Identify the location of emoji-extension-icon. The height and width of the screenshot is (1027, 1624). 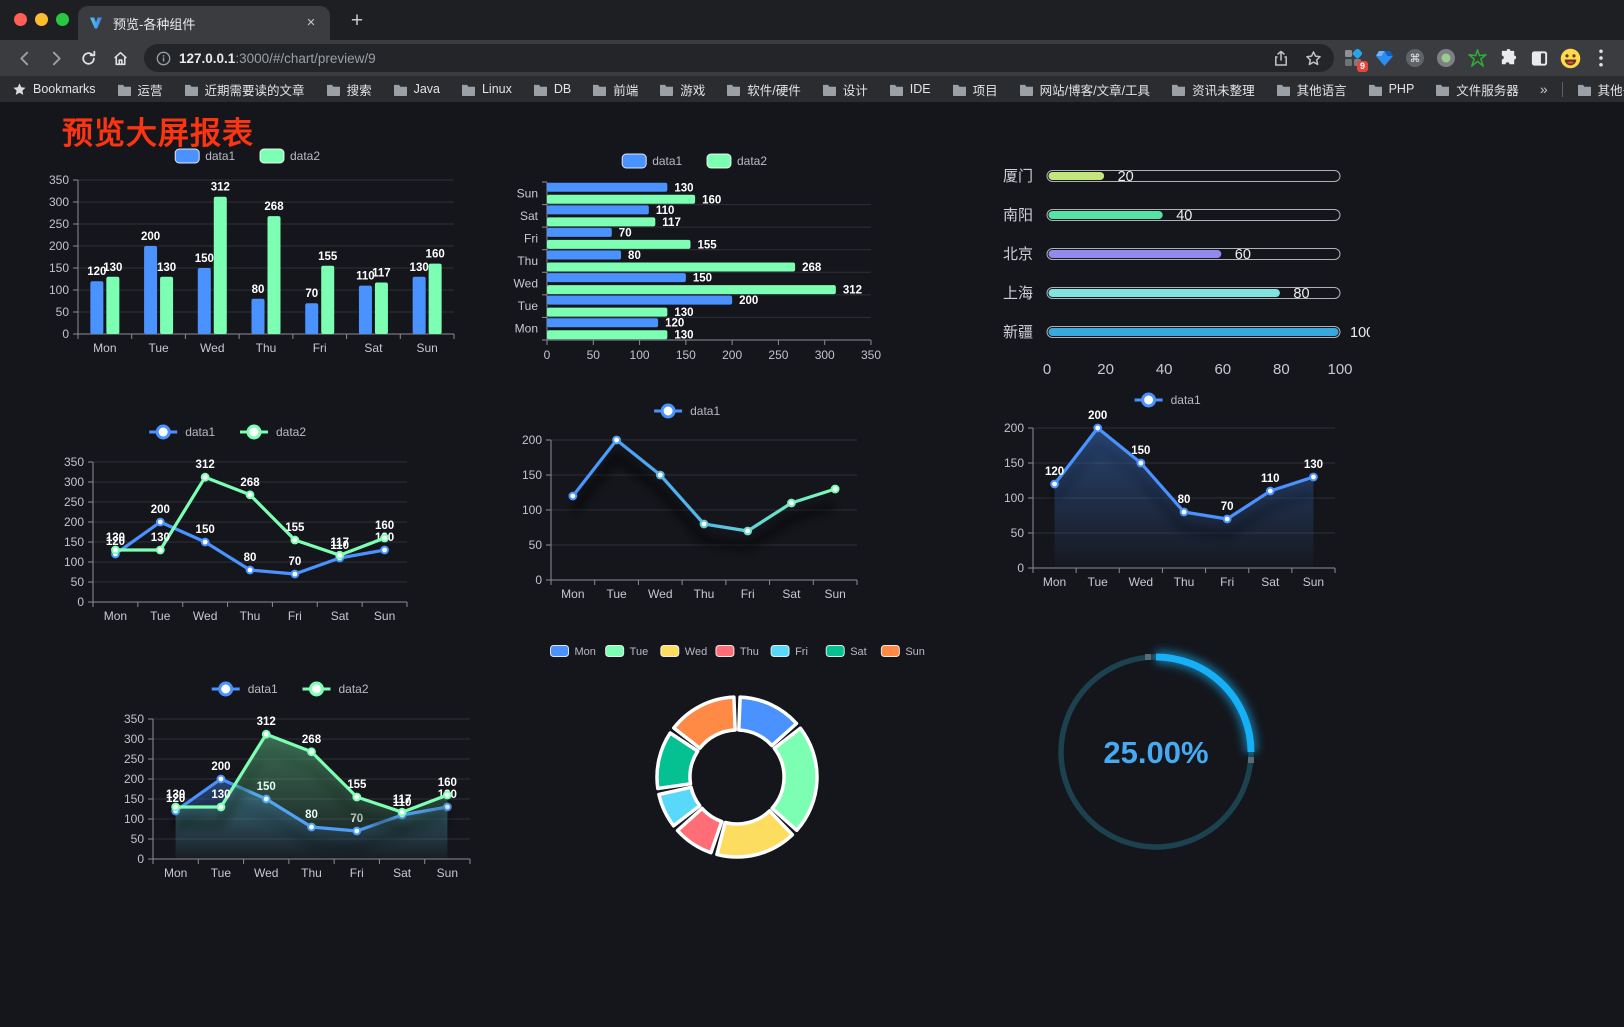
(1570, 58).